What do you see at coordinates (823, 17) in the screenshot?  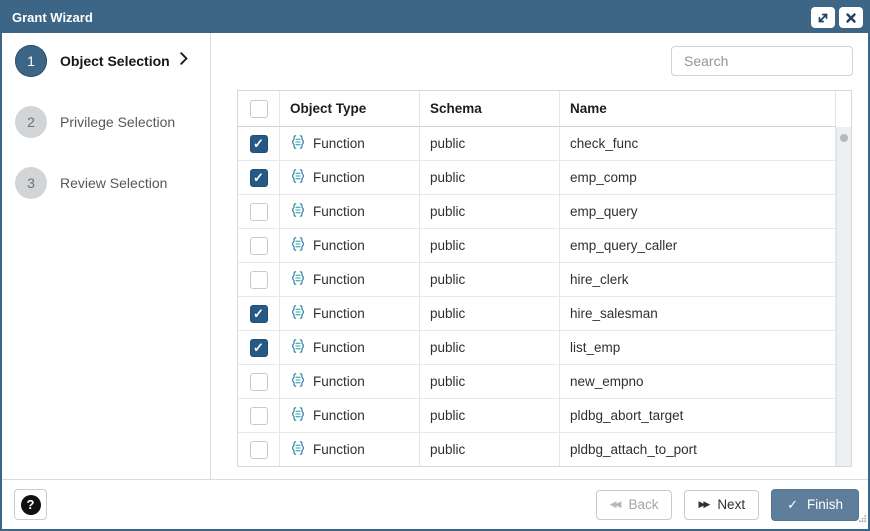 I see `maximize-button` at bounding box center [823, 17].